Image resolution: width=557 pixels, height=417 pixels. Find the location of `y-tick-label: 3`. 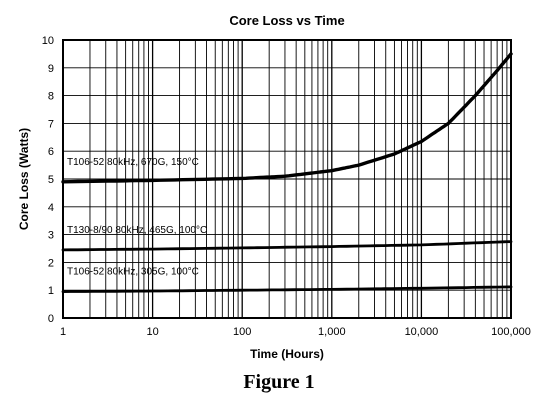

y-tick-label: 3 is located at coordinates (51, 236).